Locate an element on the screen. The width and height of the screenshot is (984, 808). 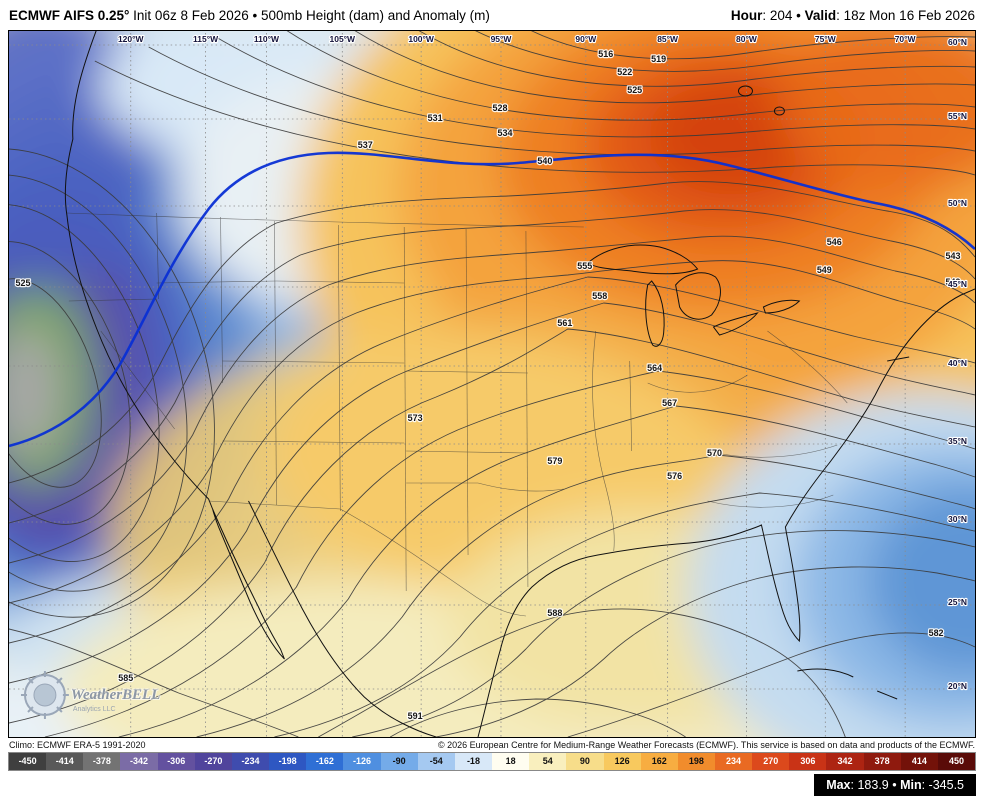
colorbar-cell: 306 is located at coordinates (808, 761).